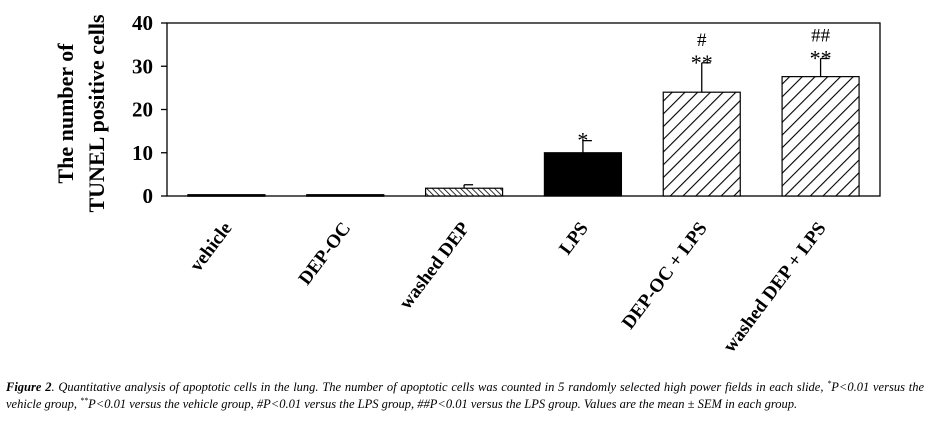 The width and height of the screenshot is (933, 447). Describe the element at coordinates (582, 140) in the screenshot. I see `significance-label: *` at that location.